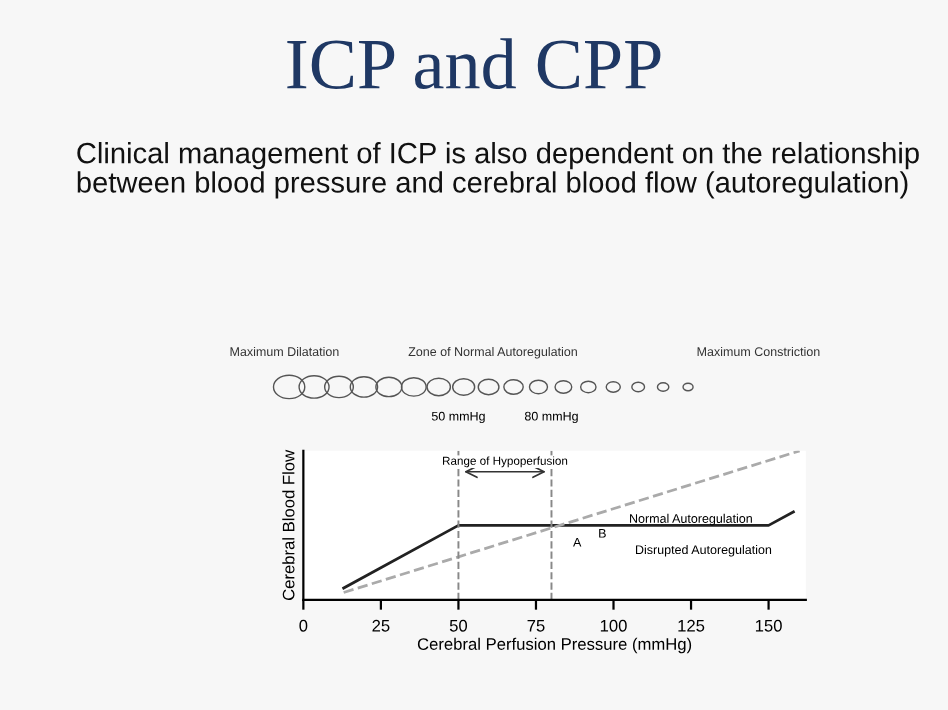 The width and height of the screenshot is (948, 710). What do you see at coordinates (303, 625) in the screenshot?
I see `x-tick-label: 0` at bounding box center [303, 625].